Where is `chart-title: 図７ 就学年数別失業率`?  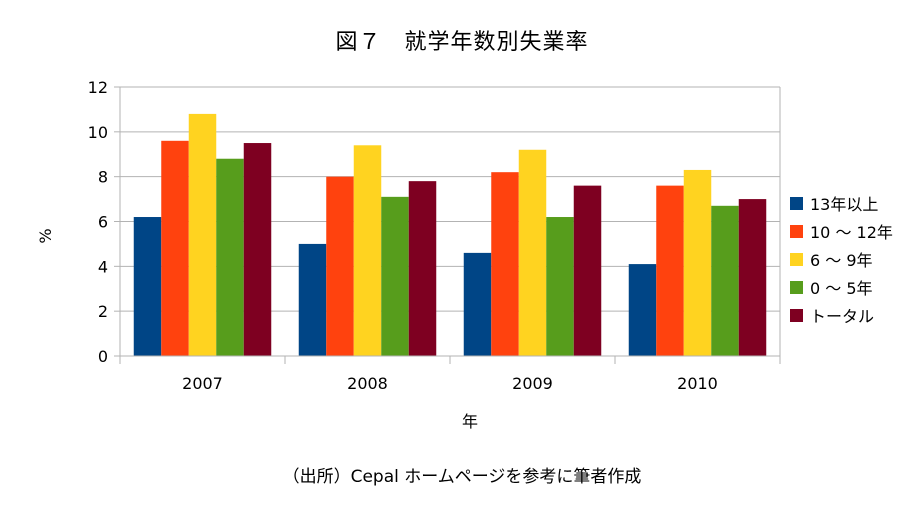 chart-title: 図７ 就学年数別失業率 is located at coordinates (462, 42).